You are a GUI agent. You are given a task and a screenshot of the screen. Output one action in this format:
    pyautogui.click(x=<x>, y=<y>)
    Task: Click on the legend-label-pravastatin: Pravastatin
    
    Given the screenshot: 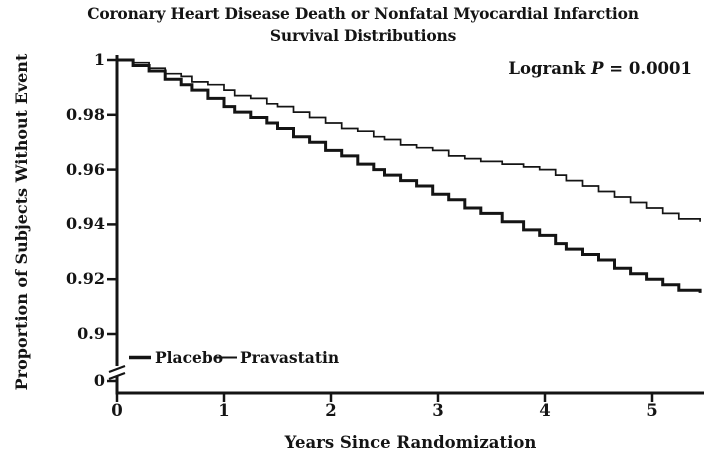 What is the action you would take?
    pyautogui.click(x=290, y=357)
    